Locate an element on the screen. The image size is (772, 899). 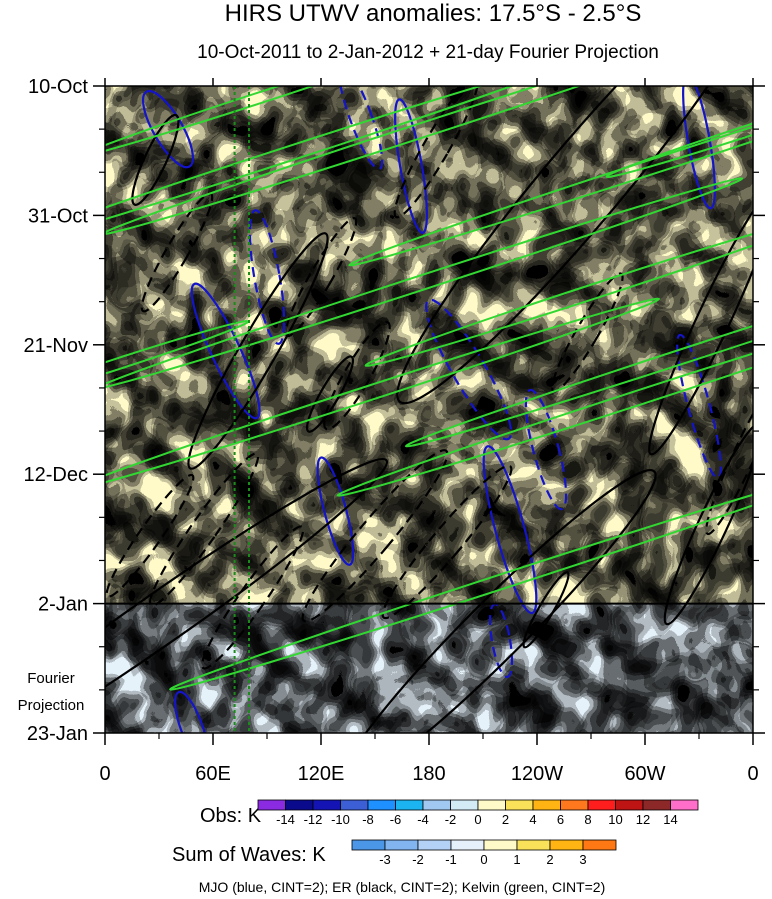
colorbar-level: 14 is located at coordinates (670, 819).